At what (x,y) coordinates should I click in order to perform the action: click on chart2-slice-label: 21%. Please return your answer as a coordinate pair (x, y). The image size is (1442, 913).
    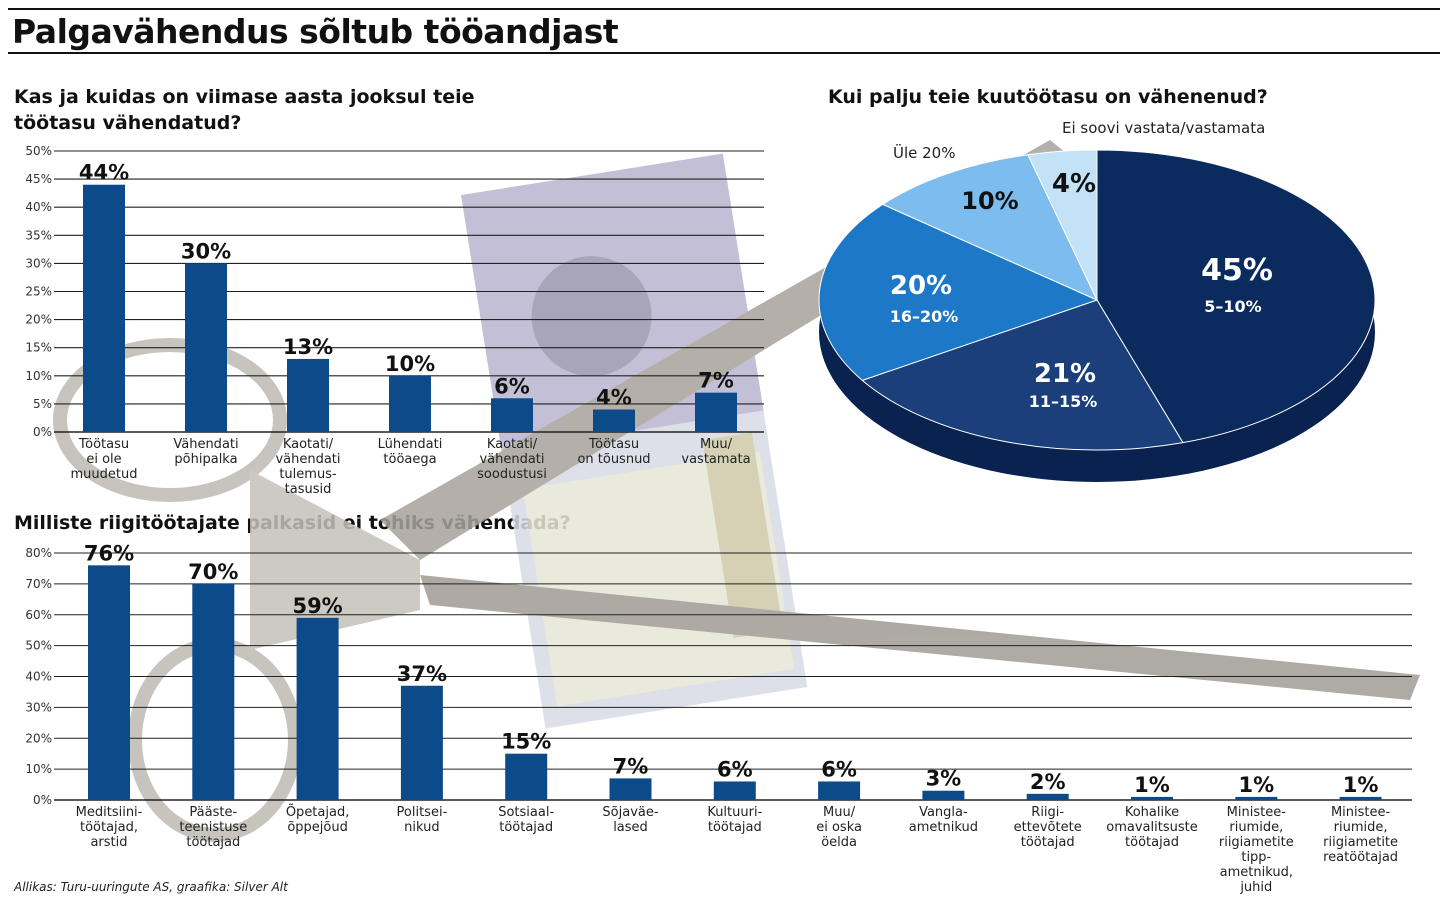
    Looking at the image, I should click on (1065, 374).